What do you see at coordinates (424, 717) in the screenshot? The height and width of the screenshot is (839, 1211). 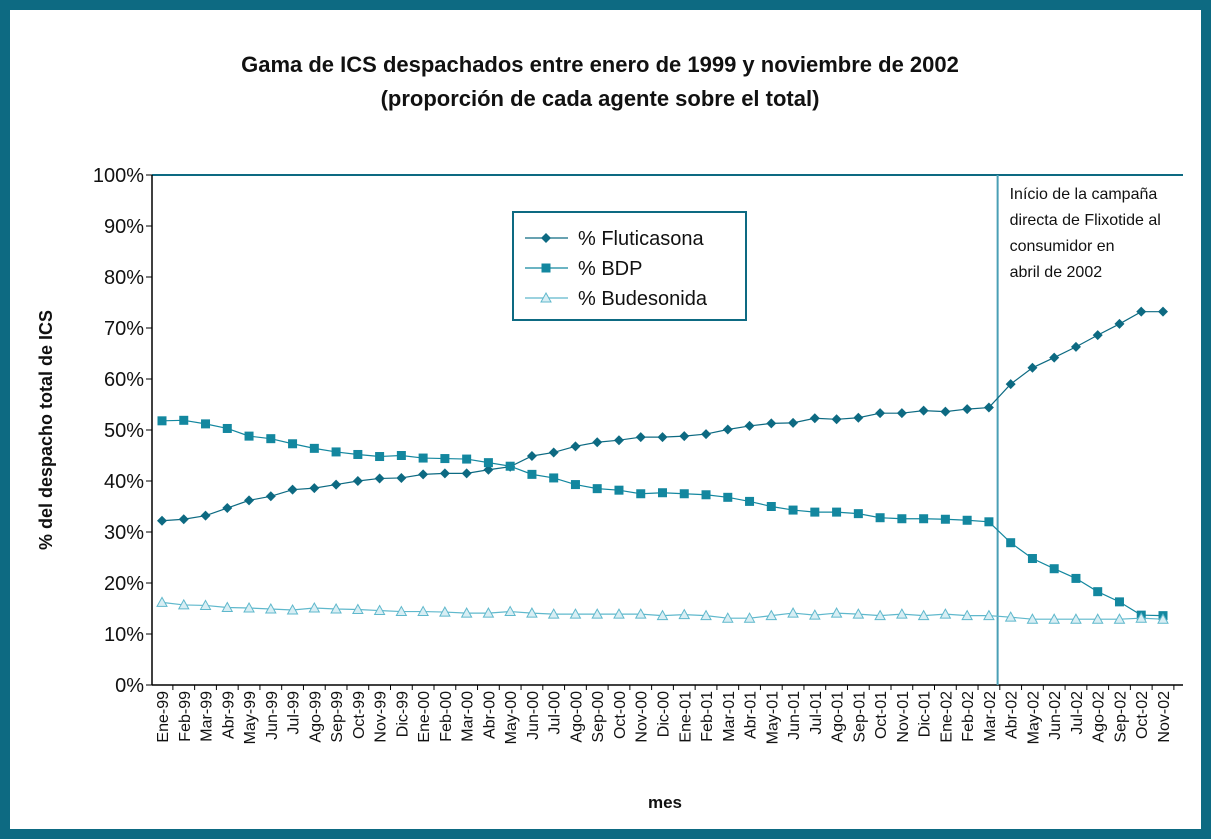 I see `x-tick-label: Ene-00` at bounding box center [424, 717].